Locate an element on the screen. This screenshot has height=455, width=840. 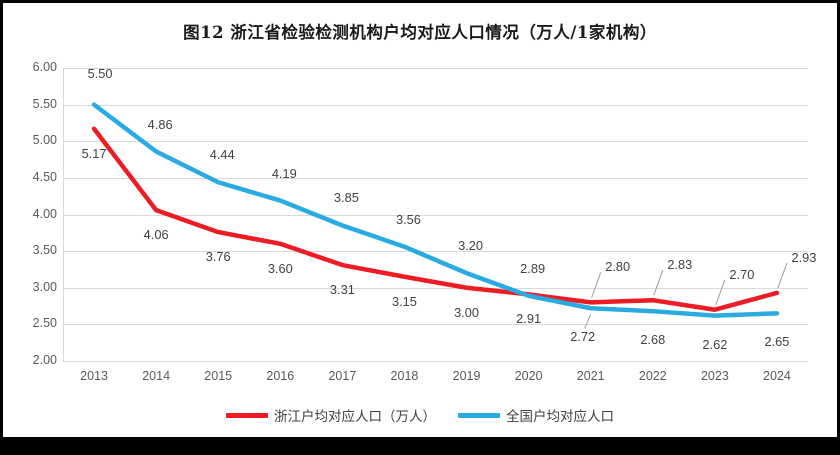
data-label-national: 2.89 is located at coordinates (533, 268).